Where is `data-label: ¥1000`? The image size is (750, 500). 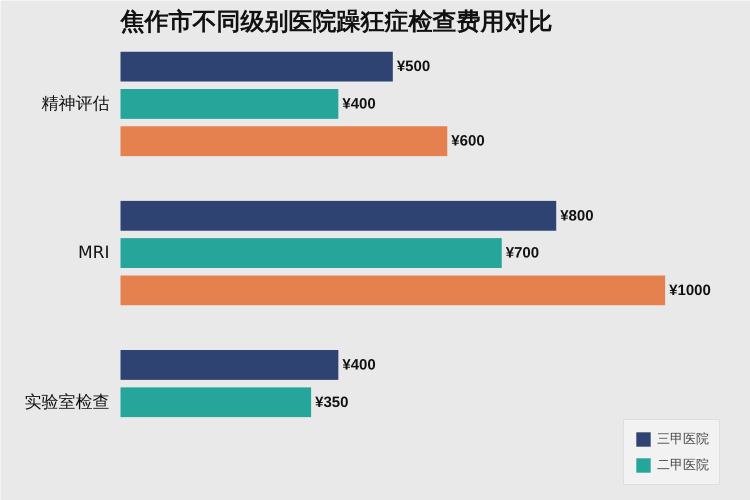 data-label: ¥1000 is located at coordinates (690, 290).